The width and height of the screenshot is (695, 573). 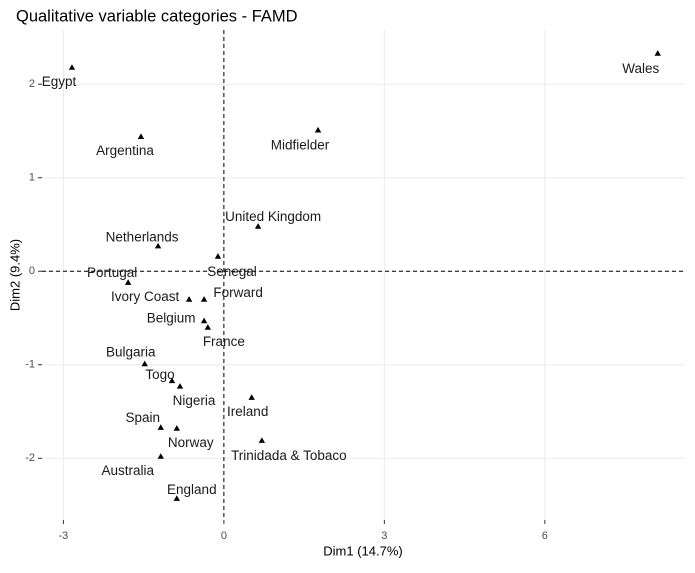 What do you see at coordinates (159, 374) in the screenshot?
I see `point-label: Togo` at bounding box center [159, 374].